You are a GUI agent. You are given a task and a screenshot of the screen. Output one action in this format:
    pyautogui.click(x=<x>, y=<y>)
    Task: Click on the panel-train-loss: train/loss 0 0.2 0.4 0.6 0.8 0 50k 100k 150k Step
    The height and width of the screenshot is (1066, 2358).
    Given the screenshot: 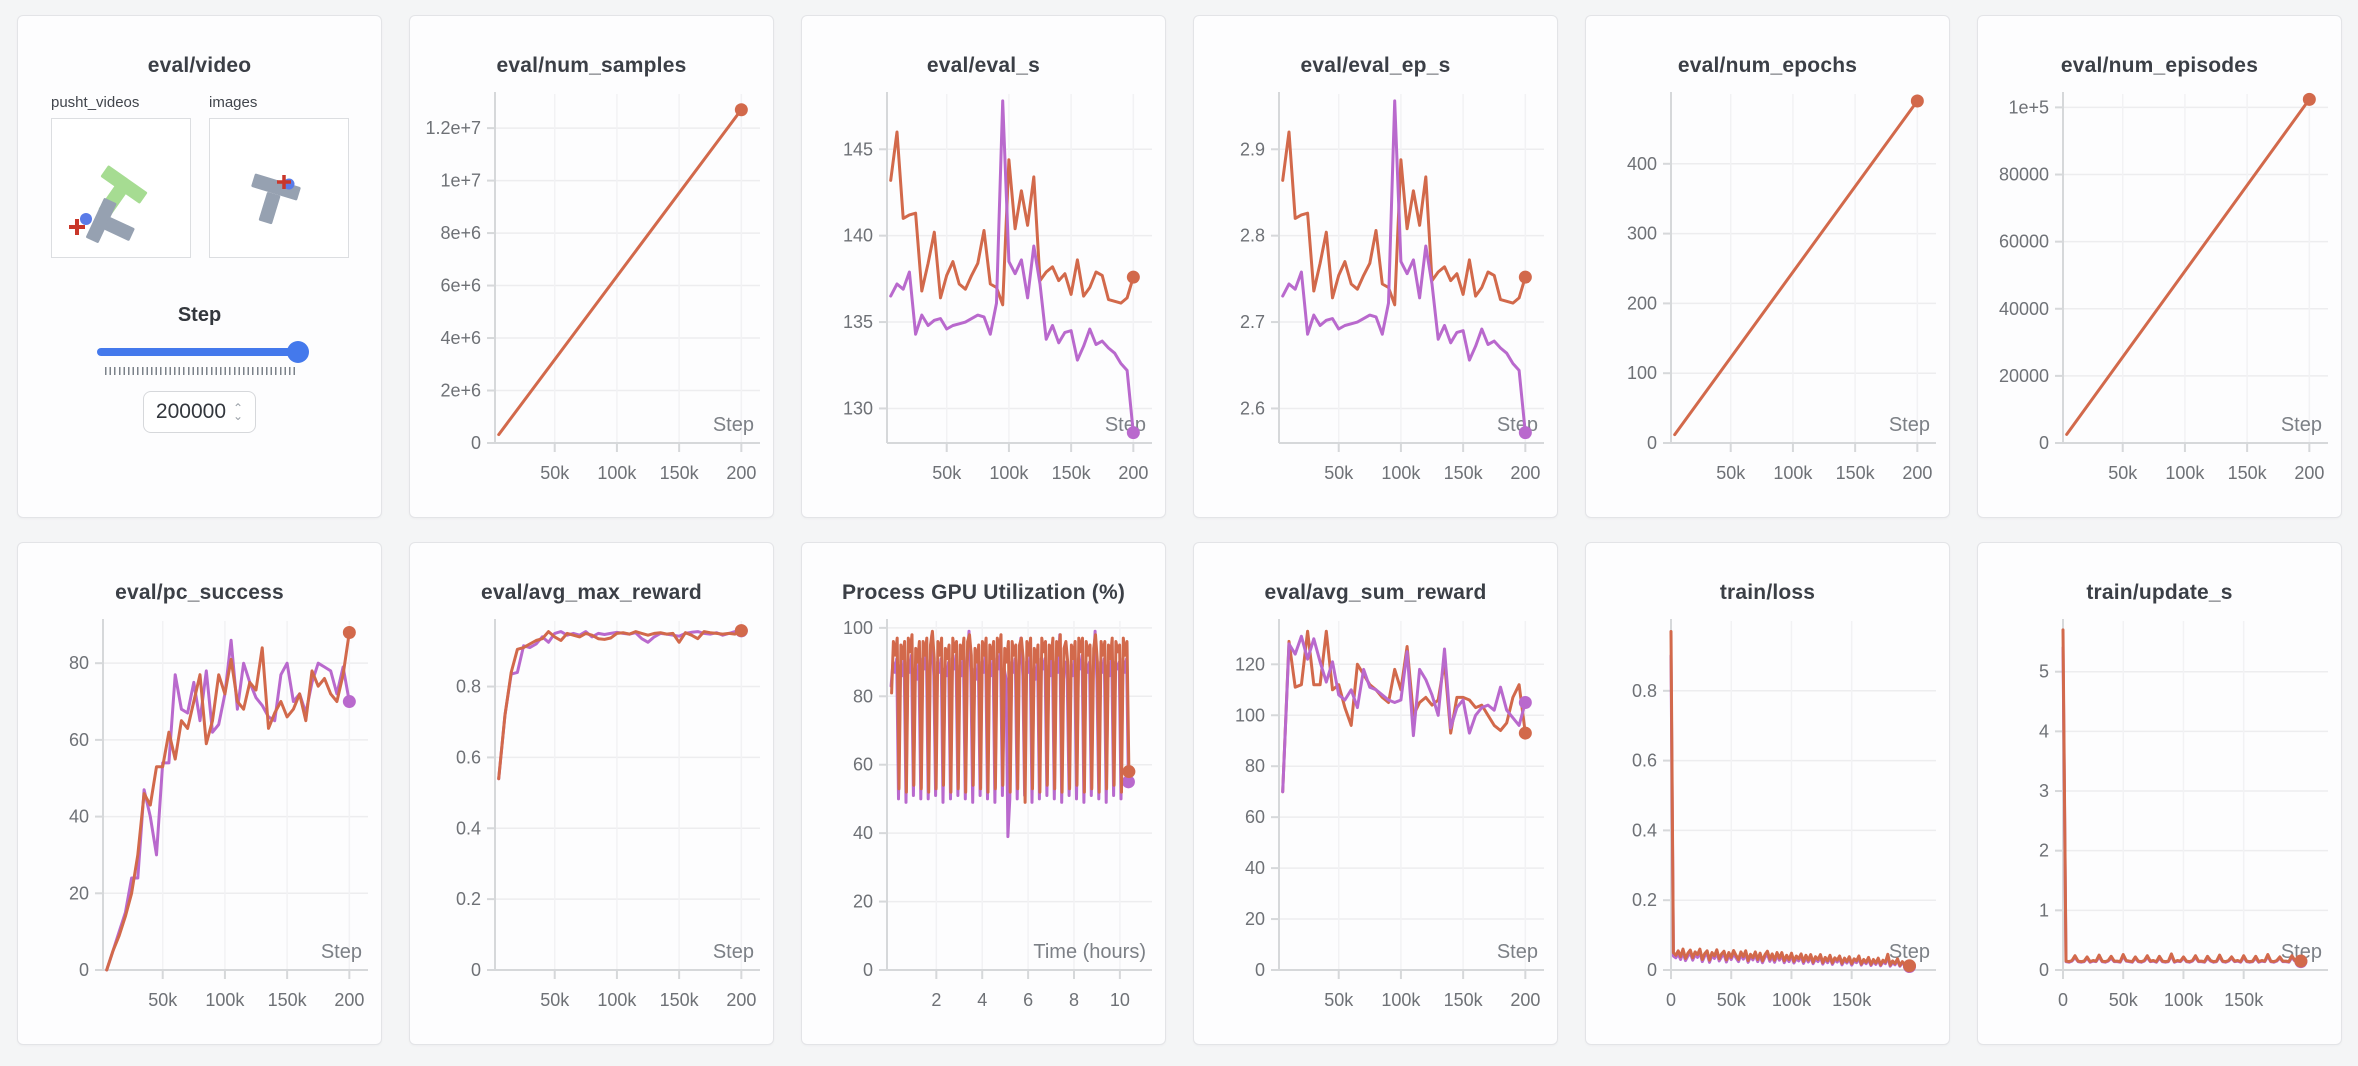 What is the action you would take?
    pyautogui.click(x=1767, y=793)
    